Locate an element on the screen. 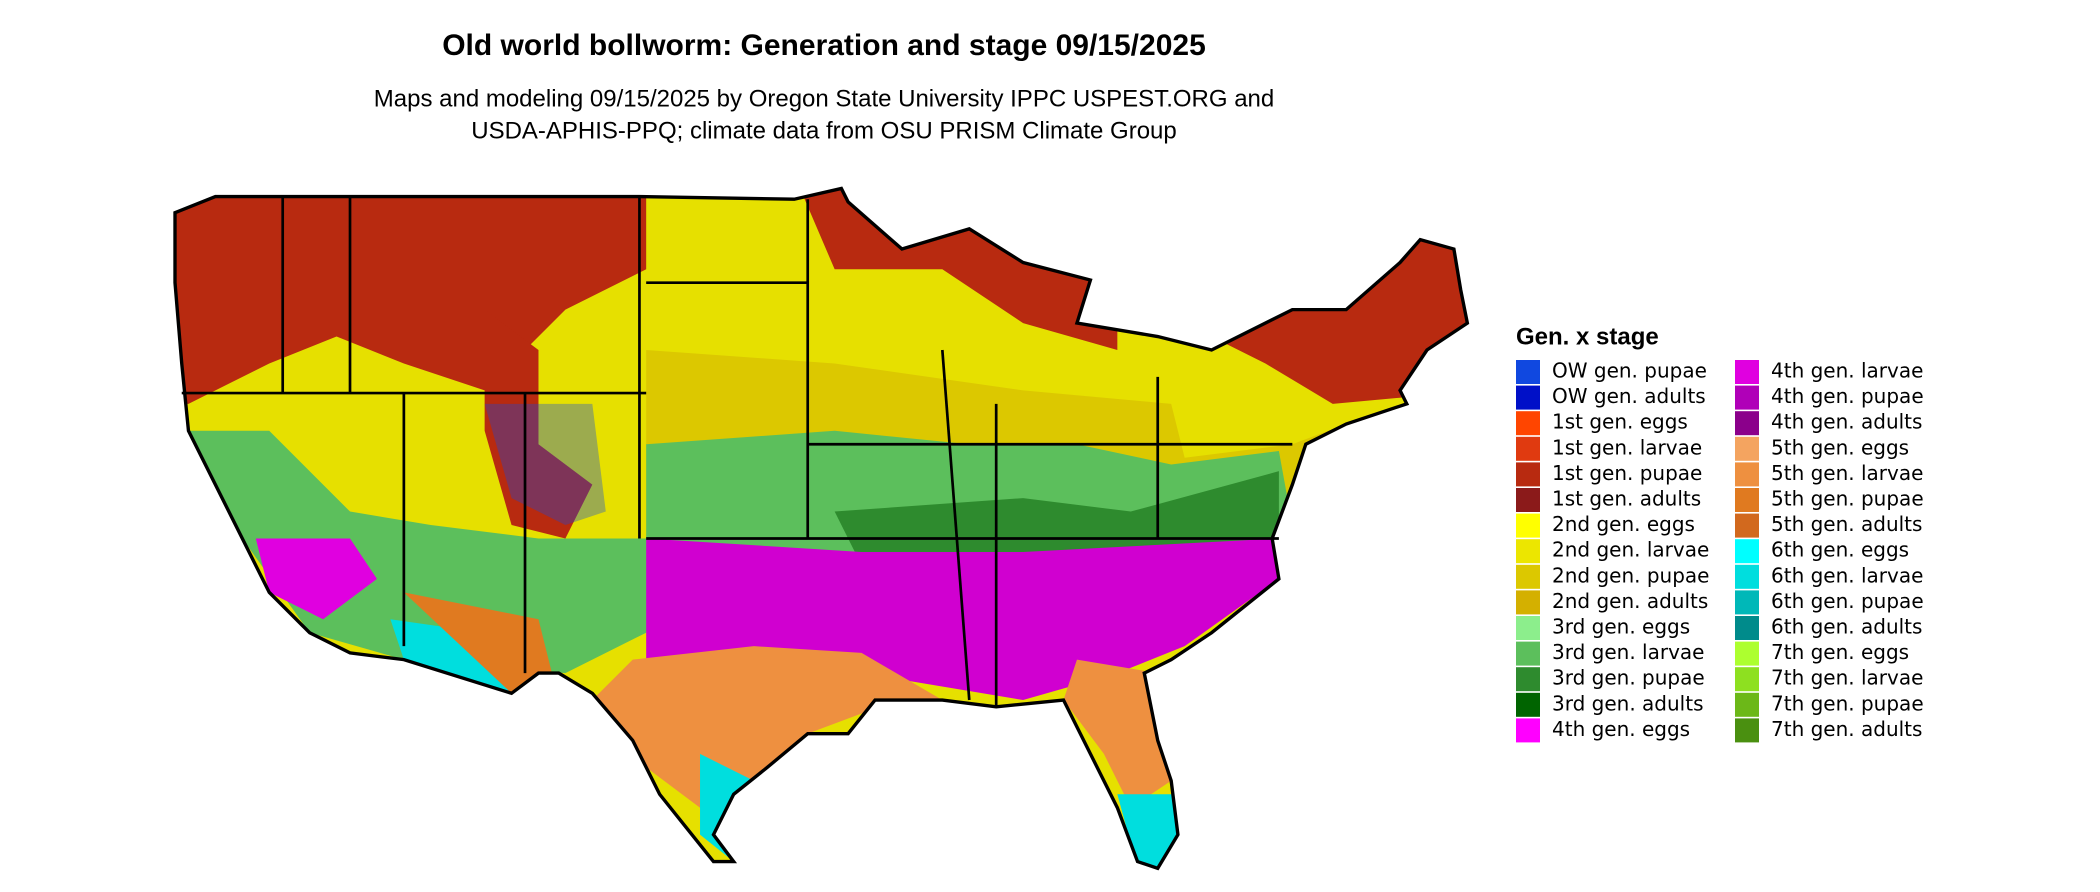 The image size is (2100, 892). legend-label: 3rd gen. larvae is located at coordinates (1628, 652).